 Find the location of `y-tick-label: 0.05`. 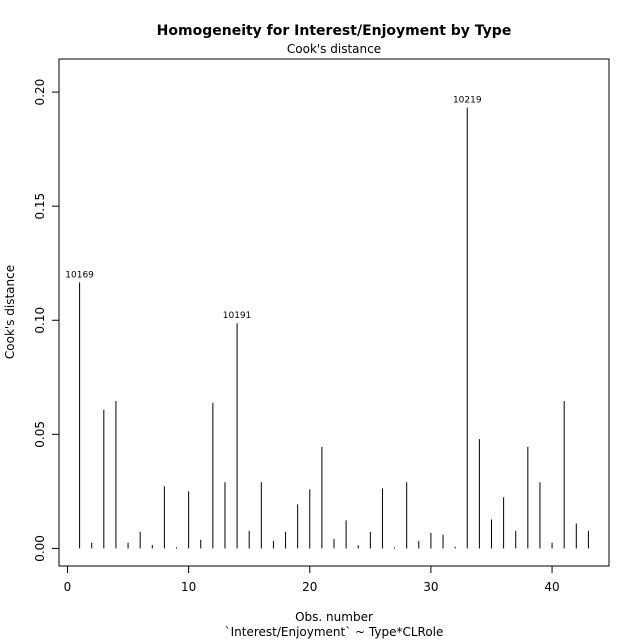

y-tick-label: 0.05 is located at coordinates (40, 434).